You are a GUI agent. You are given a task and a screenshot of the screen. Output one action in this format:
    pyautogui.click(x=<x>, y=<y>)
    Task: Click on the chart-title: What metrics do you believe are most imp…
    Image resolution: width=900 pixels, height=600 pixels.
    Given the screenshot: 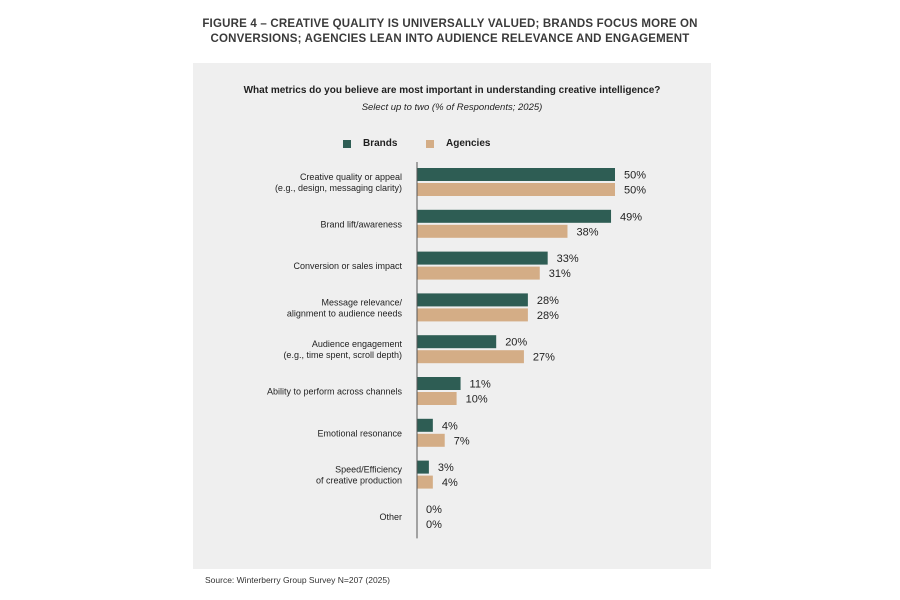 What is the action you would take?
    pyautogui.click(x=452, y=90)
    